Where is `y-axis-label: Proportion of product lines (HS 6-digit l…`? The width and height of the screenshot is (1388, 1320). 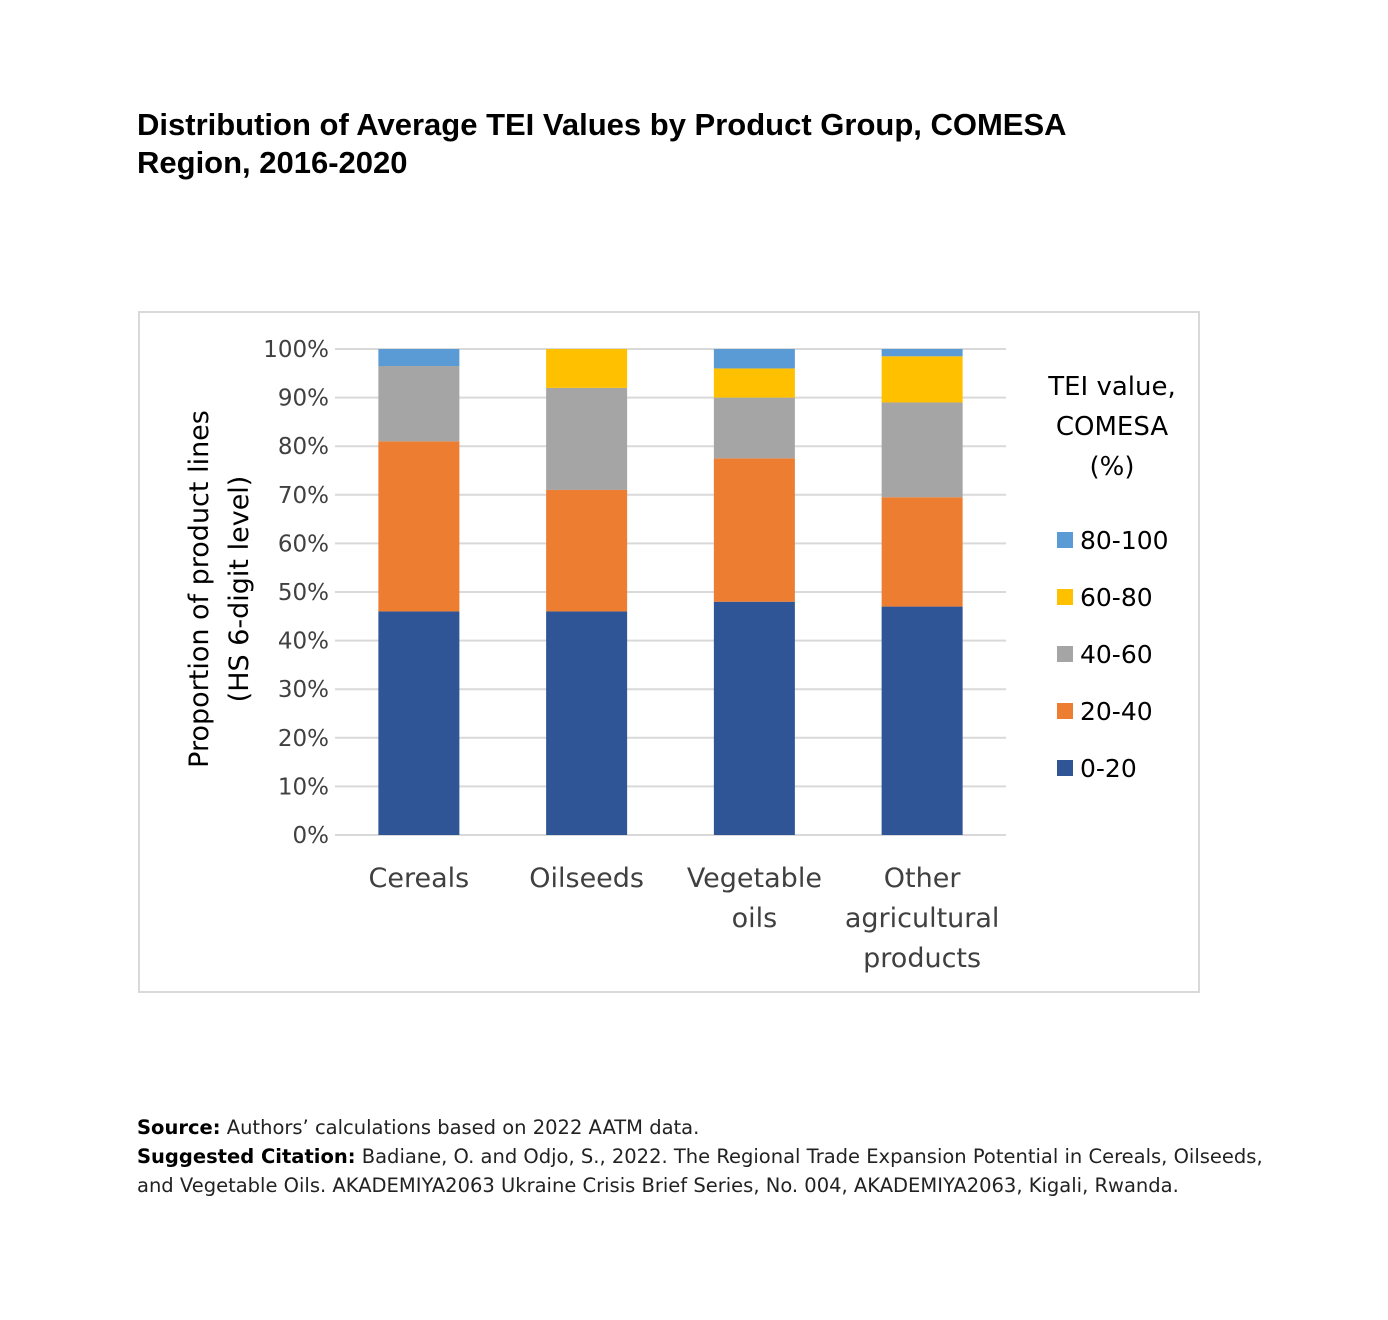
y-axis-label: Proportion of product lines (HS 6-digit l… is located at coordinates (219, 589).